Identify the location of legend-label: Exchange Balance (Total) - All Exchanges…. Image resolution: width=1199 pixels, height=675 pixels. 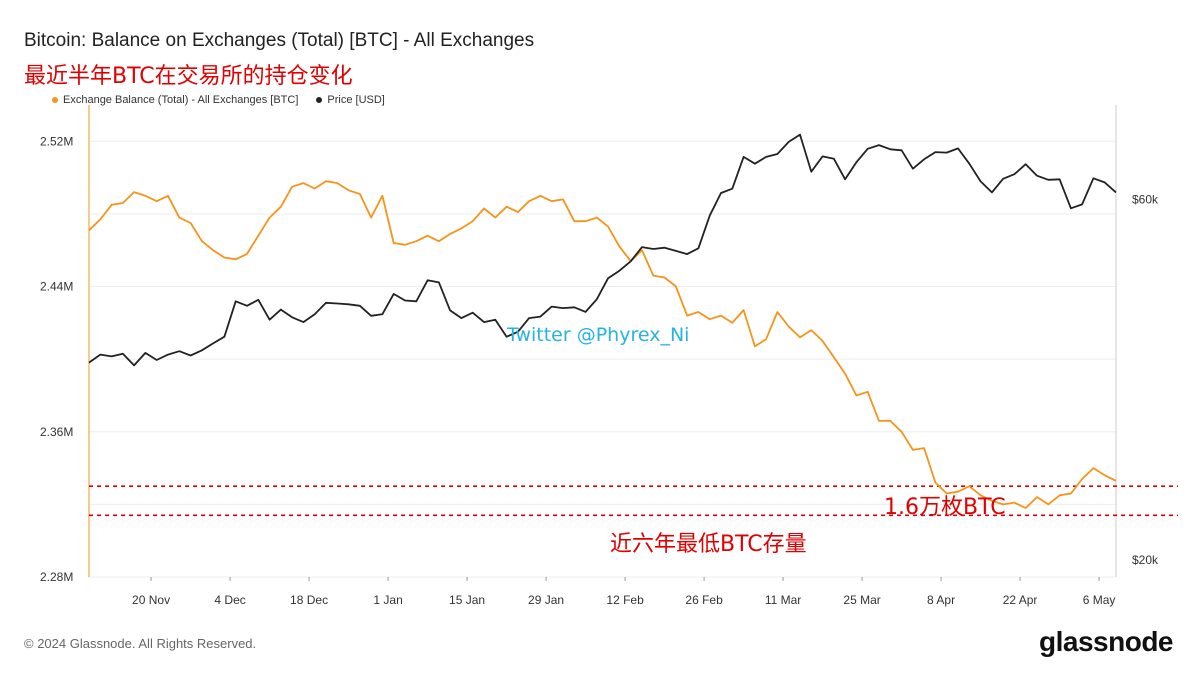
(181, 100).